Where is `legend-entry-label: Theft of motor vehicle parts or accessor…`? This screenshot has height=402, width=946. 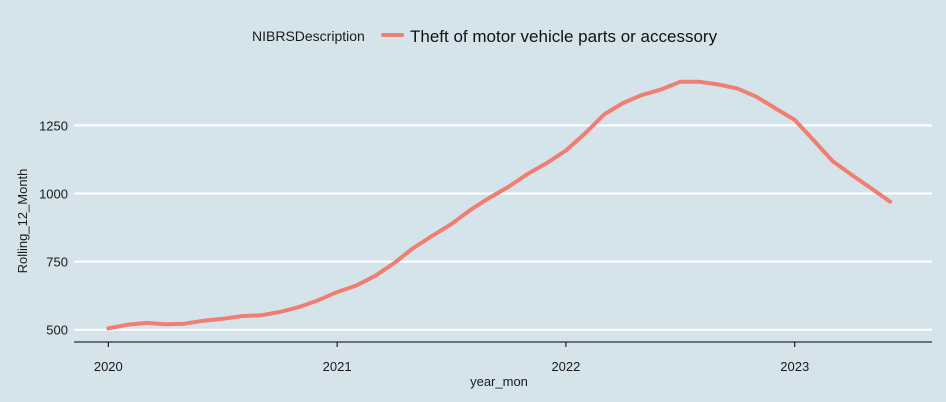
legend-entry-label: Theft of motor vehicle parts or accessor… is located at coordinates (564, 36).